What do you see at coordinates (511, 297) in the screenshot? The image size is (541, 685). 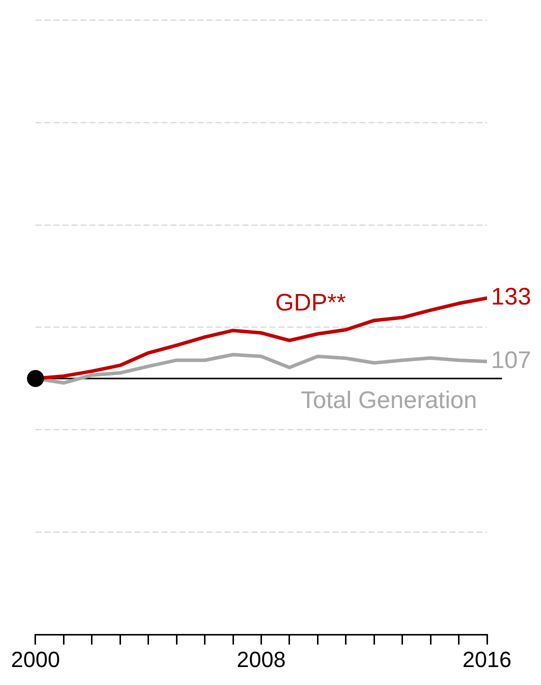 I see `data-label: 133` at bounding box center [511, 297].